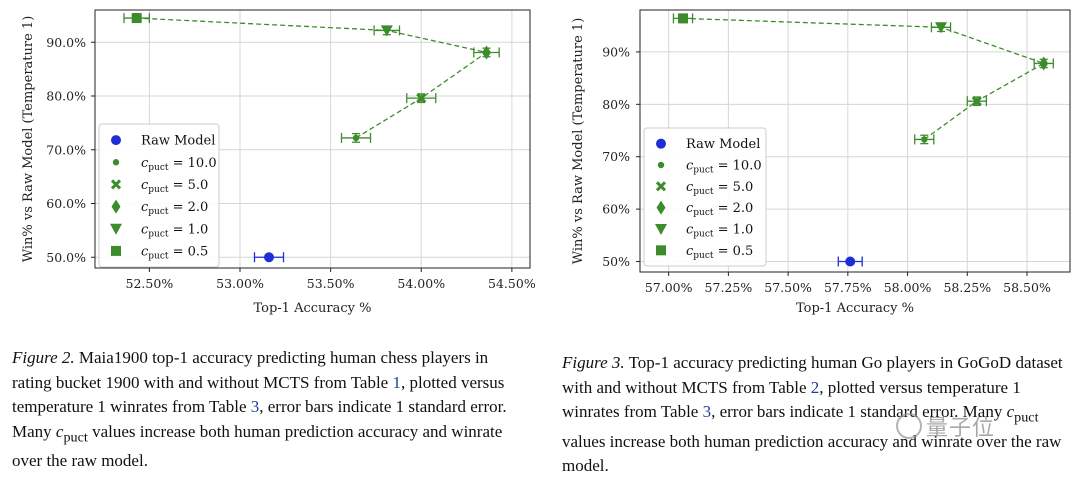 This screenshot has height=479, width=1080. Describe the element at coordinates (66, 42) in the screenshot. I see `y-tick-label: 90.0%` at that location.